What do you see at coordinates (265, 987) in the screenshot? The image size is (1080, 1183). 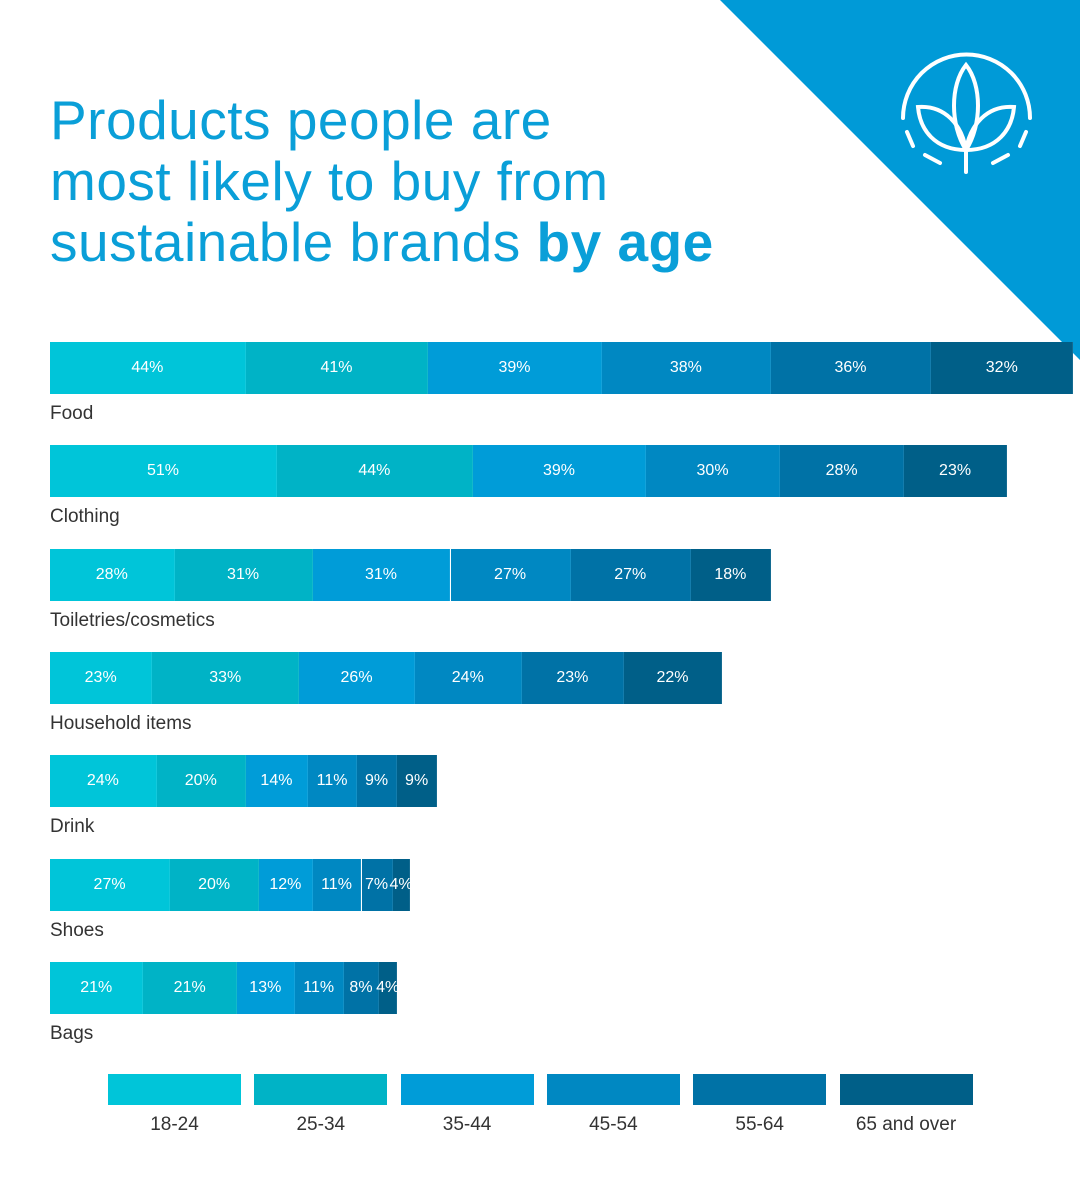 I see `bar-segment: 13%` at bounding box center [265, 987].